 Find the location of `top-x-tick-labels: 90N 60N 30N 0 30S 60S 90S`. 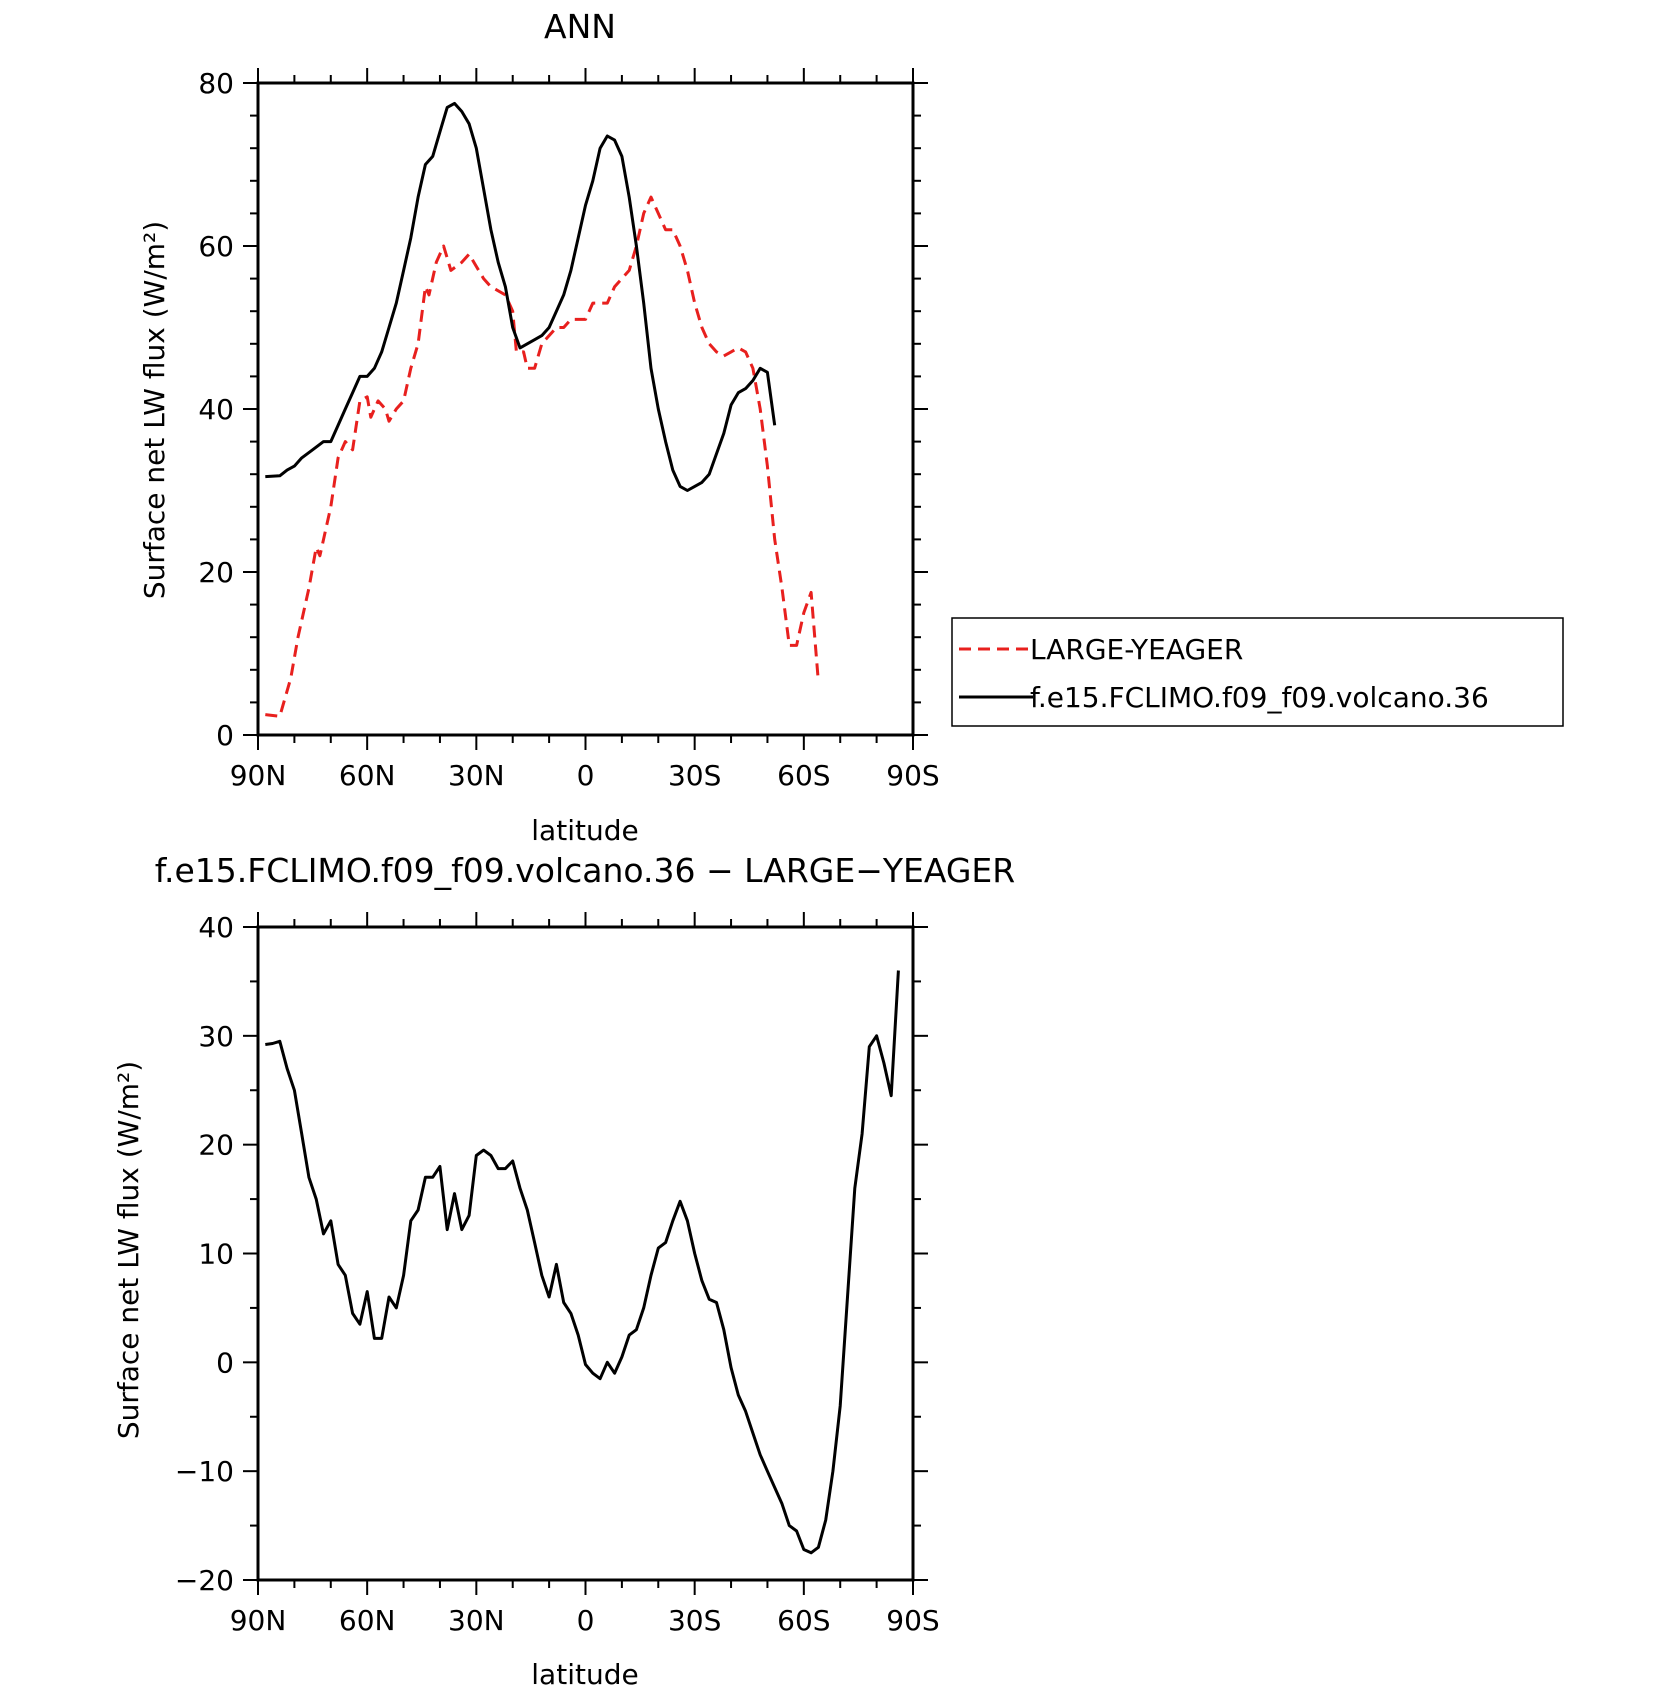

top-x-tick-labels: 90N 60N 30N 0 30S 60S 90S is located at coordinates (585, 775).